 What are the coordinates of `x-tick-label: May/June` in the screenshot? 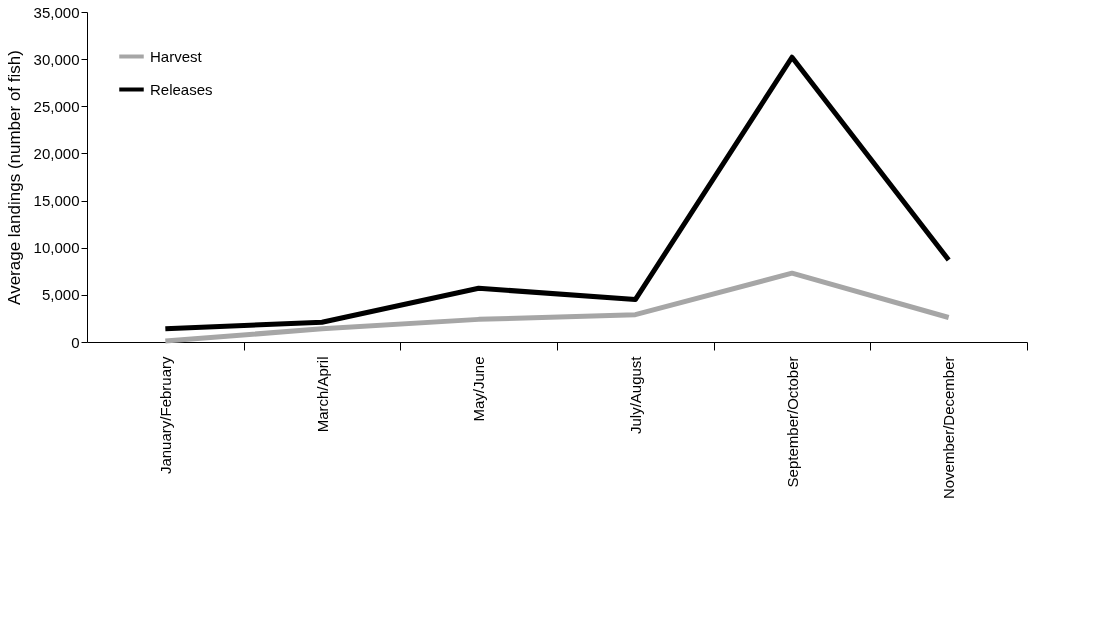 It's located at (479, 389).